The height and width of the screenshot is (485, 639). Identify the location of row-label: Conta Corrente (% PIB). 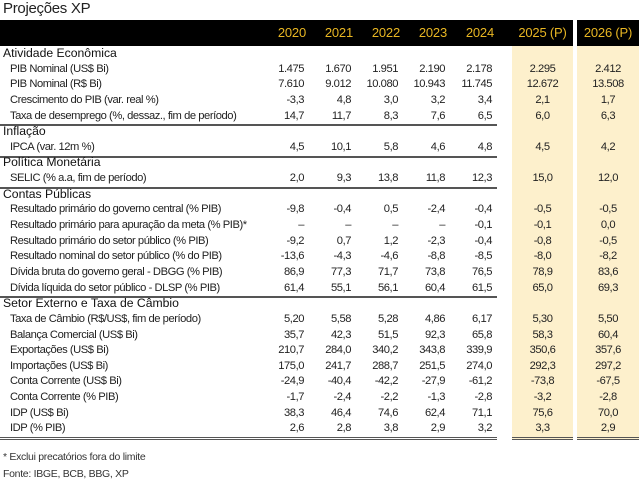
(64, 397).